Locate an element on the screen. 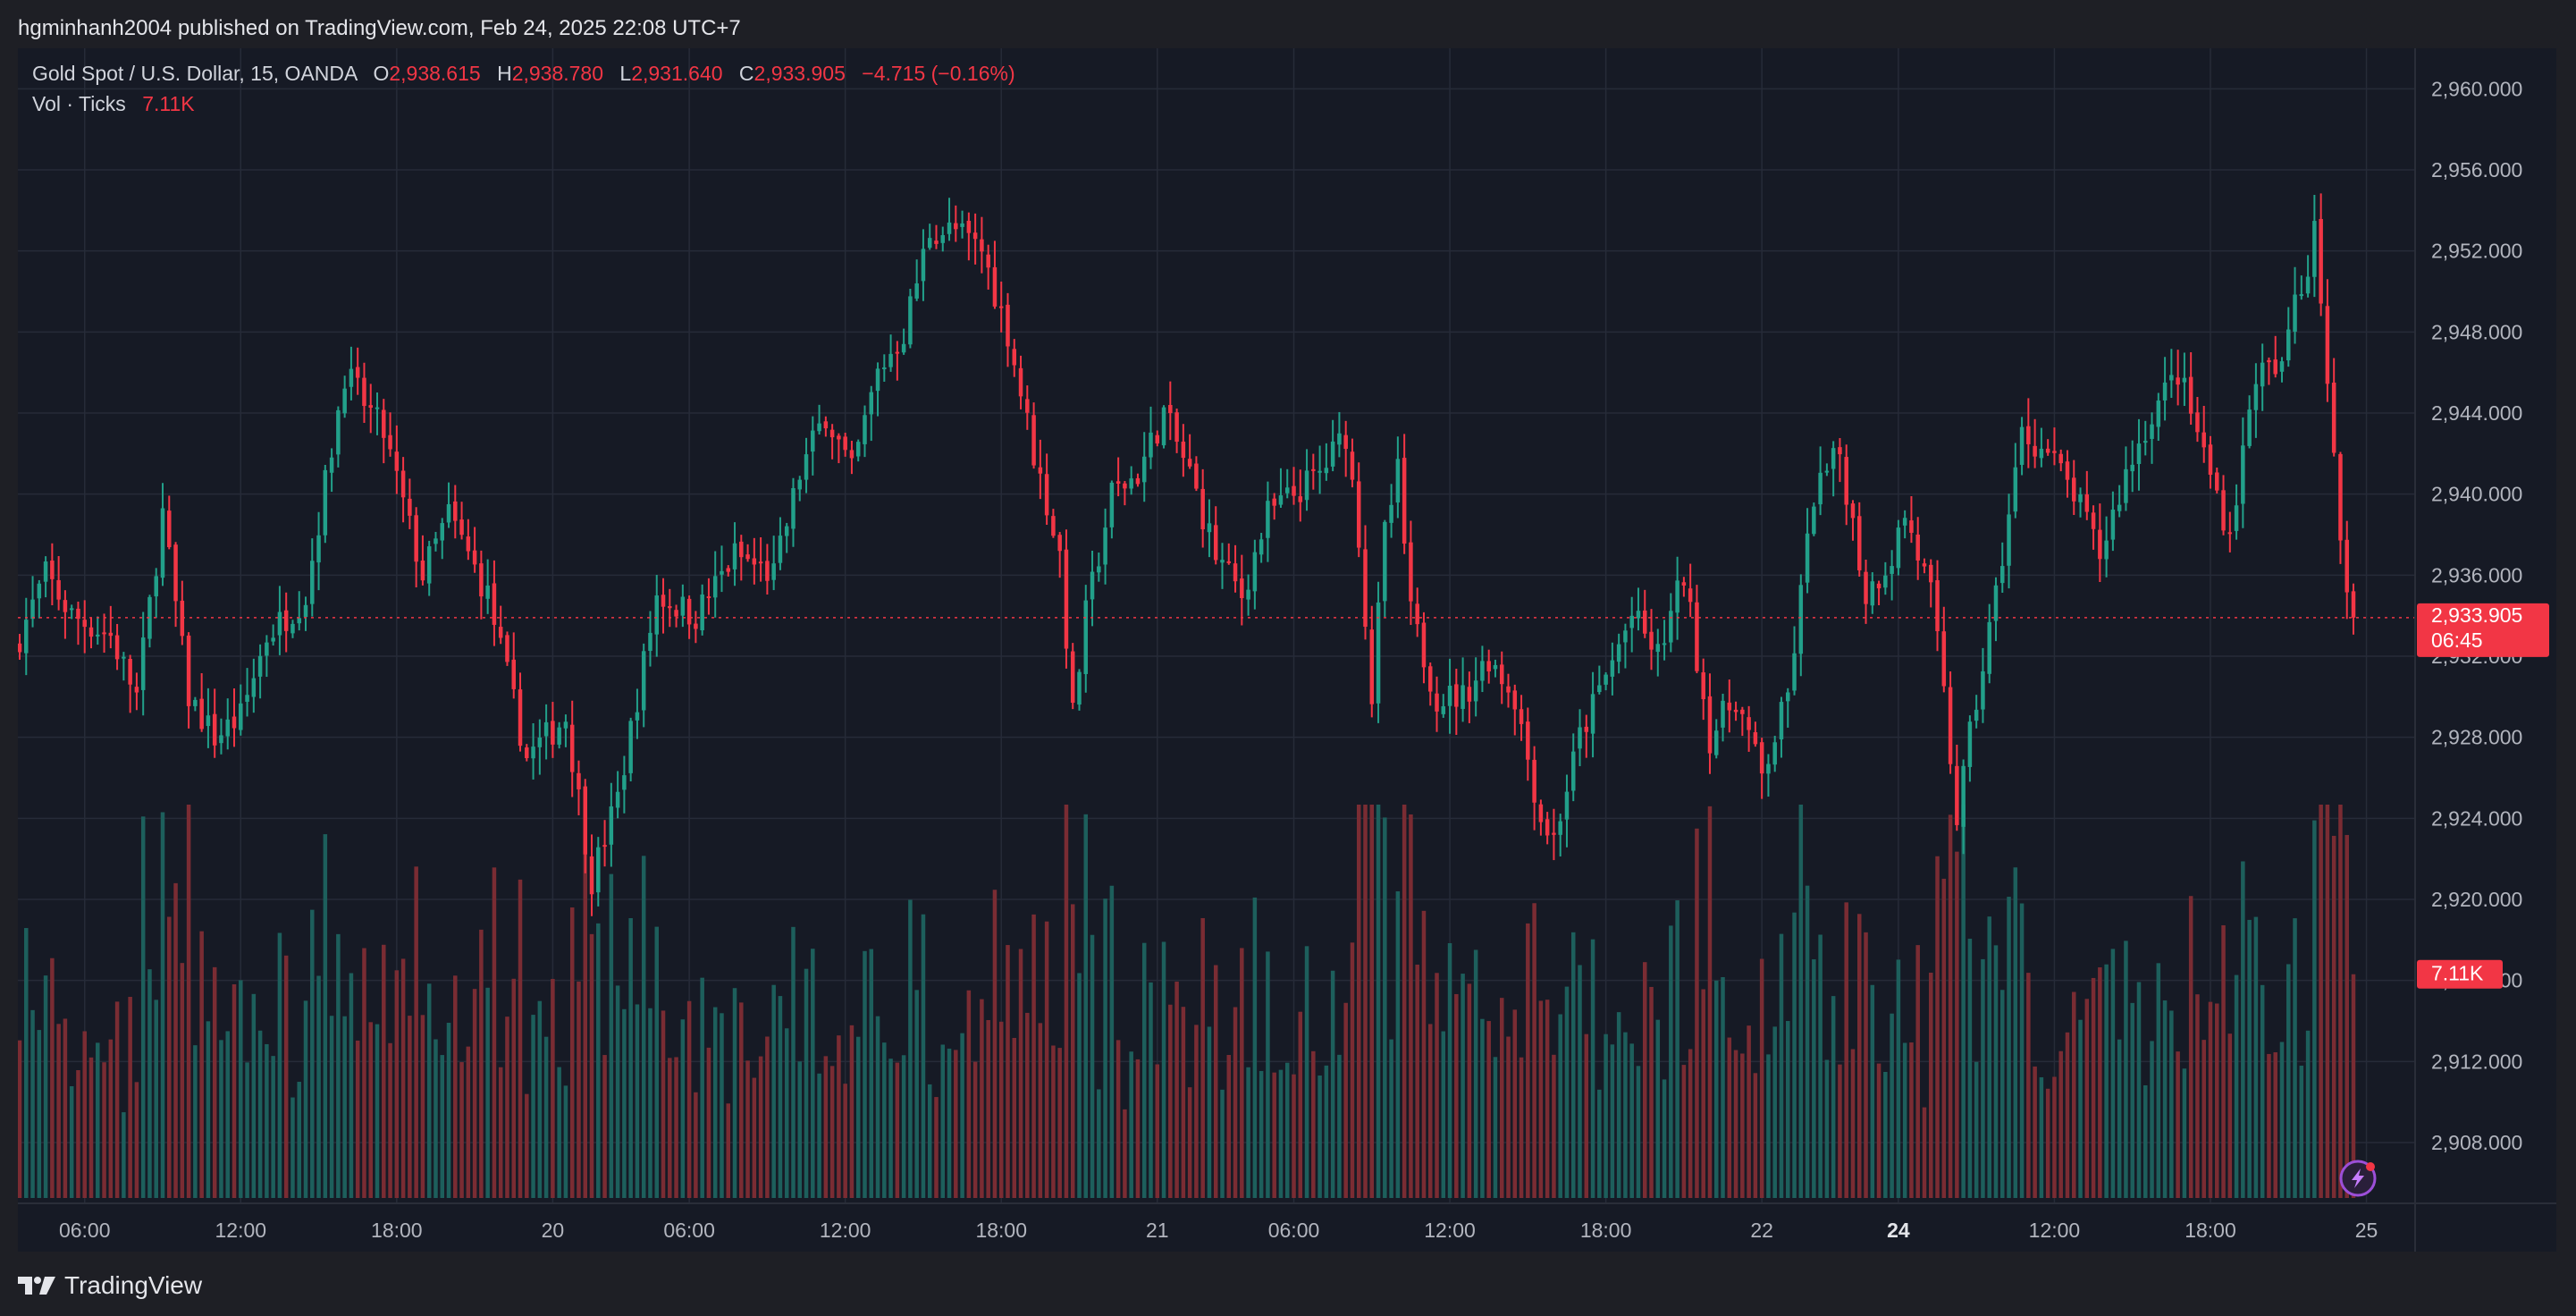 The width and height of the screenshot is (2576, 1316). last-price-tag: 2,933.905 06:45 is located at coordinates (2483, 630).